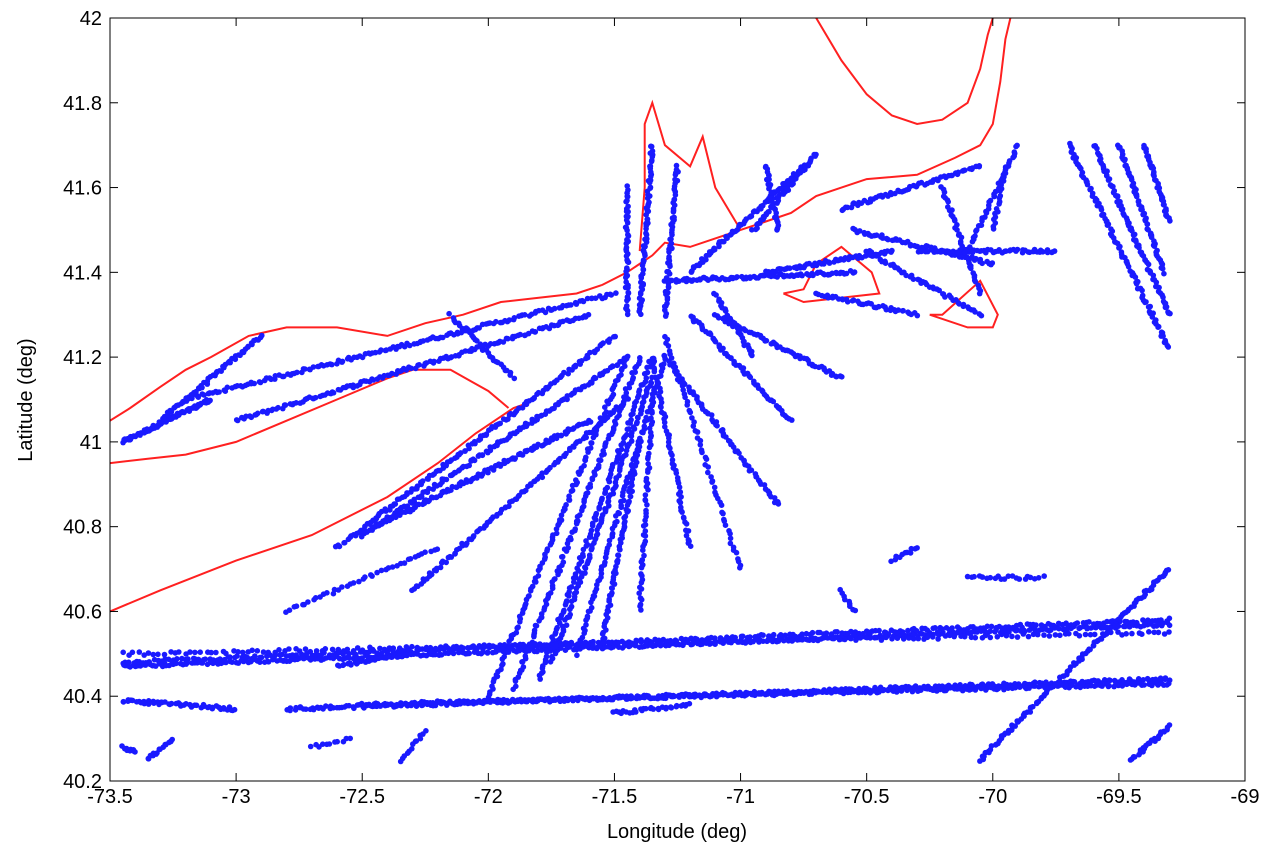 The width and height of the screenshot is (1263, 851). I want to click on coastline-cape-cod-bay, so click(904, 72).